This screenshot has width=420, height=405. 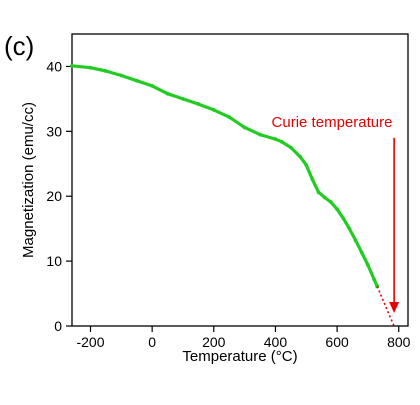 What do you see at coordinates (394, 308) in the screenshot?
I see `curie-temperature-arrow-head` at bounding box center [394, 308].